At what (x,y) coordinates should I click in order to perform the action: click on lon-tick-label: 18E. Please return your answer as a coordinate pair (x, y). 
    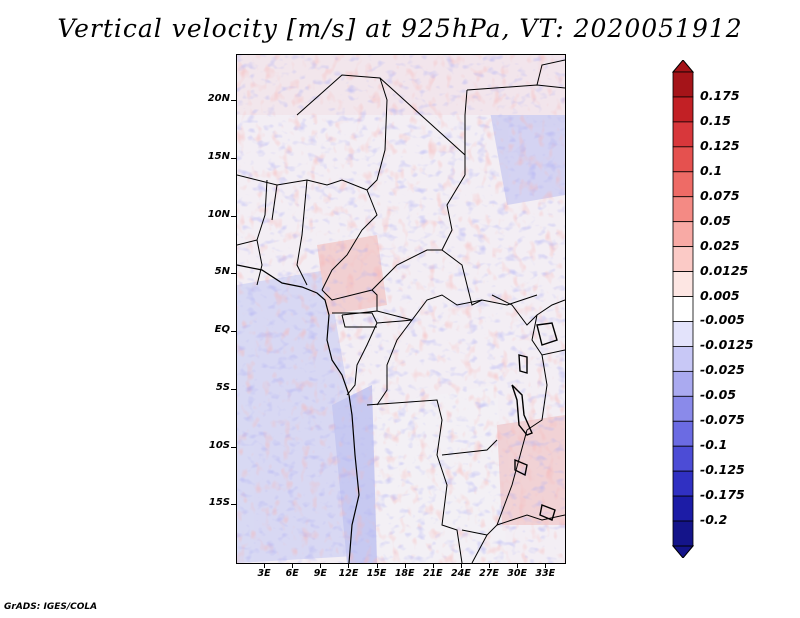
    Looking at the image, I should click on (404, 573).